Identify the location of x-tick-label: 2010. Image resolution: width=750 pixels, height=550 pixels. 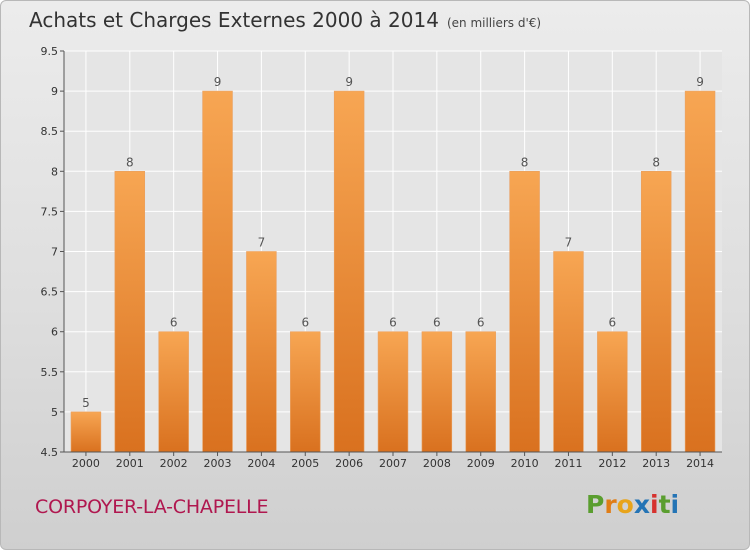
(525, 463).